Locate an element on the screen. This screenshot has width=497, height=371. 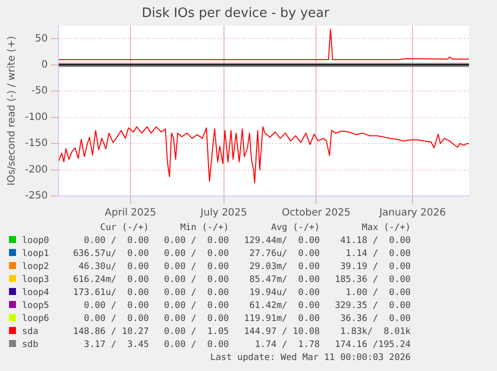
y-tick-label: -100 is located at coordinates (36, 117).